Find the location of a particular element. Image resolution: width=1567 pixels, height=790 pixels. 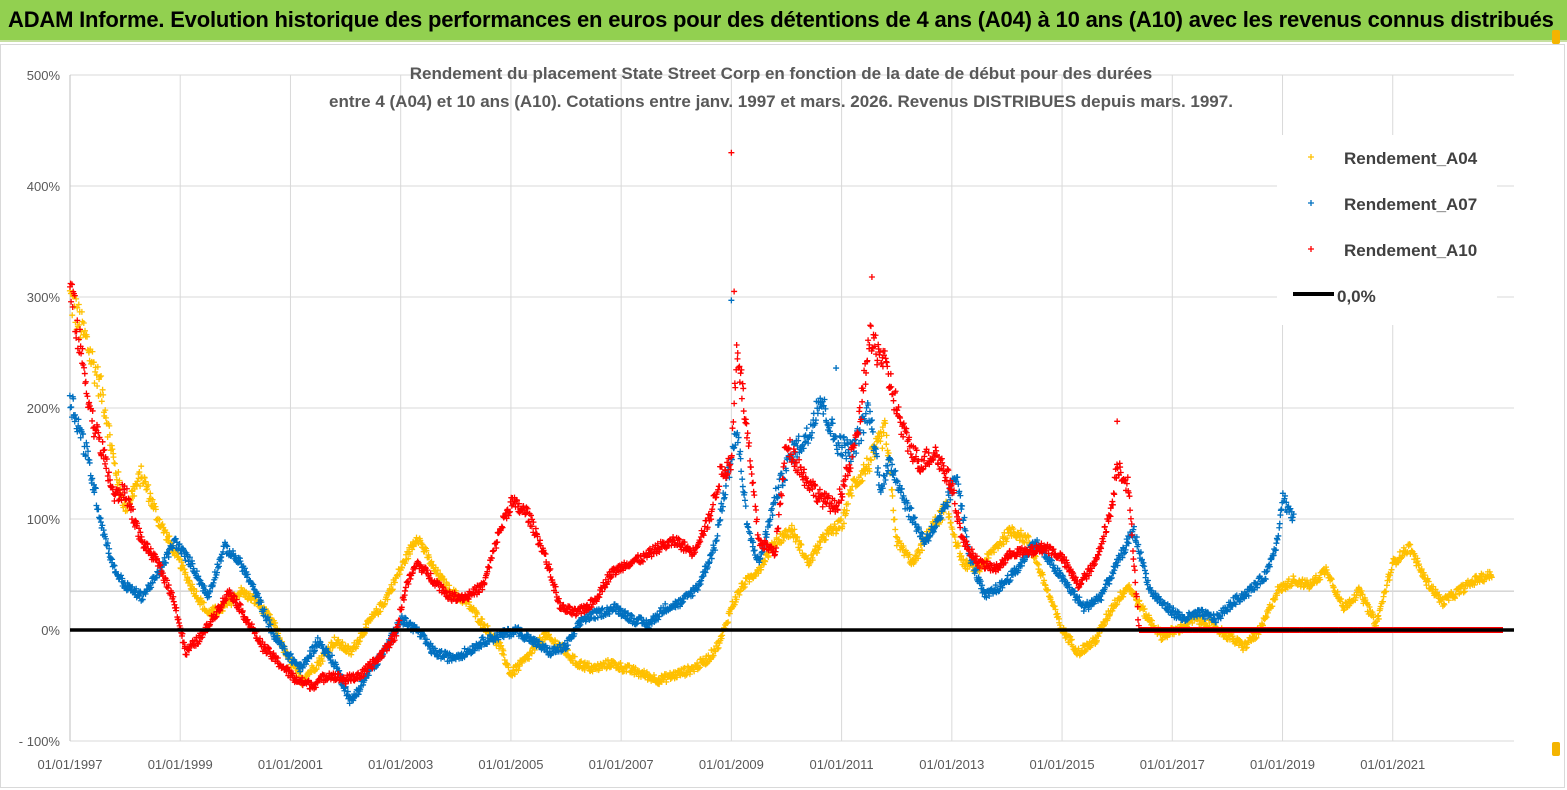

y-tick-label: 300% is located at coordinates (44, 297).